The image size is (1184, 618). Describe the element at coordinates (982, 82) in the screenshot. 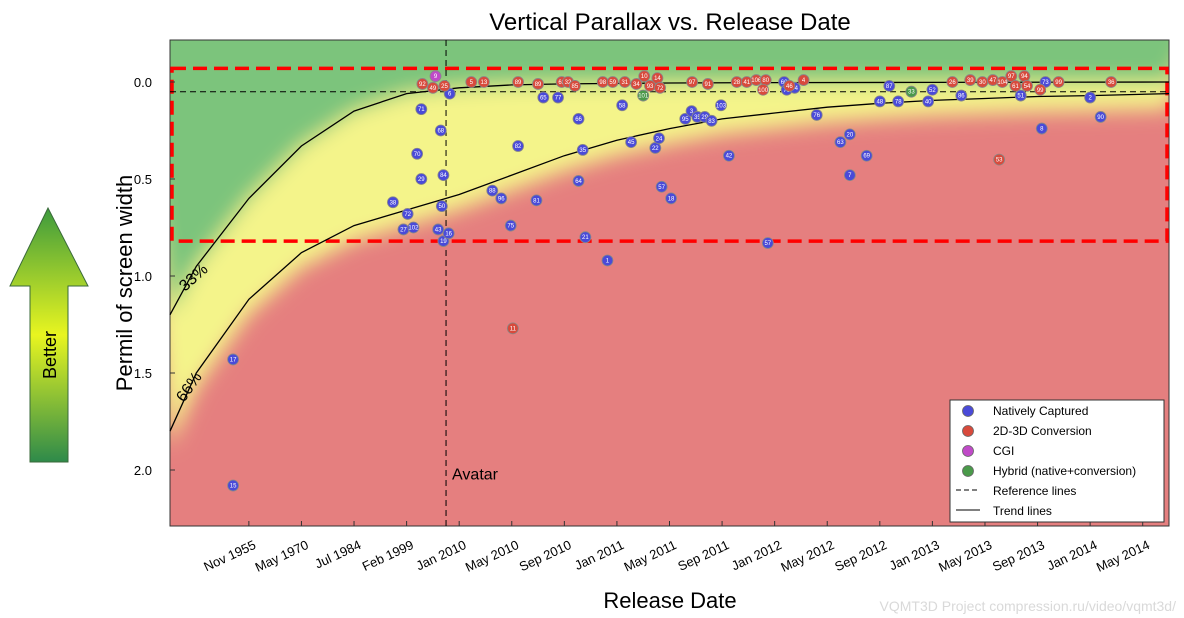

I see `data-point: 30` at that location.